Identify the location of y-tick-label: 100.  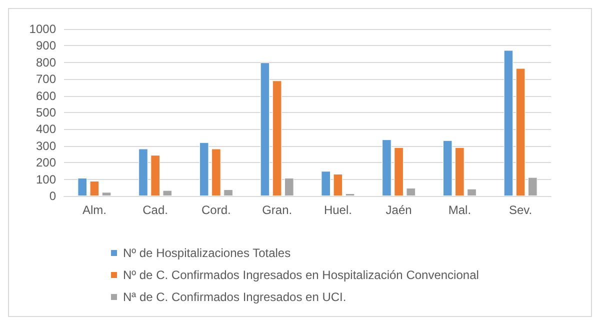
(46, 179).